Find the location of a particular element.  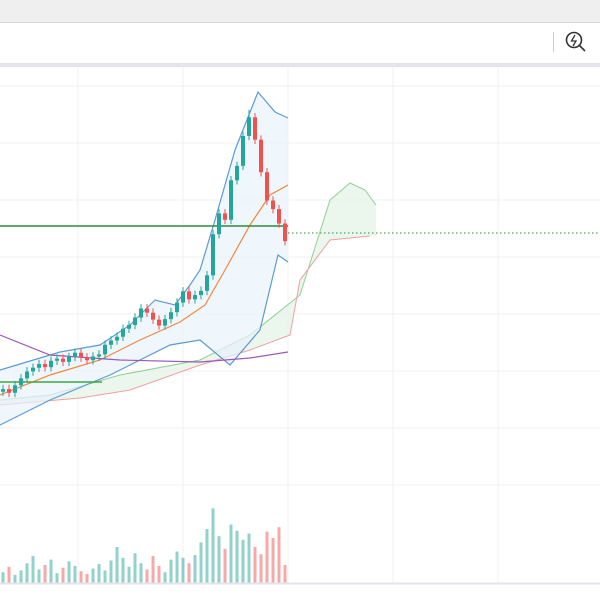

bollinger-lower is located at coordinates (144, 340).